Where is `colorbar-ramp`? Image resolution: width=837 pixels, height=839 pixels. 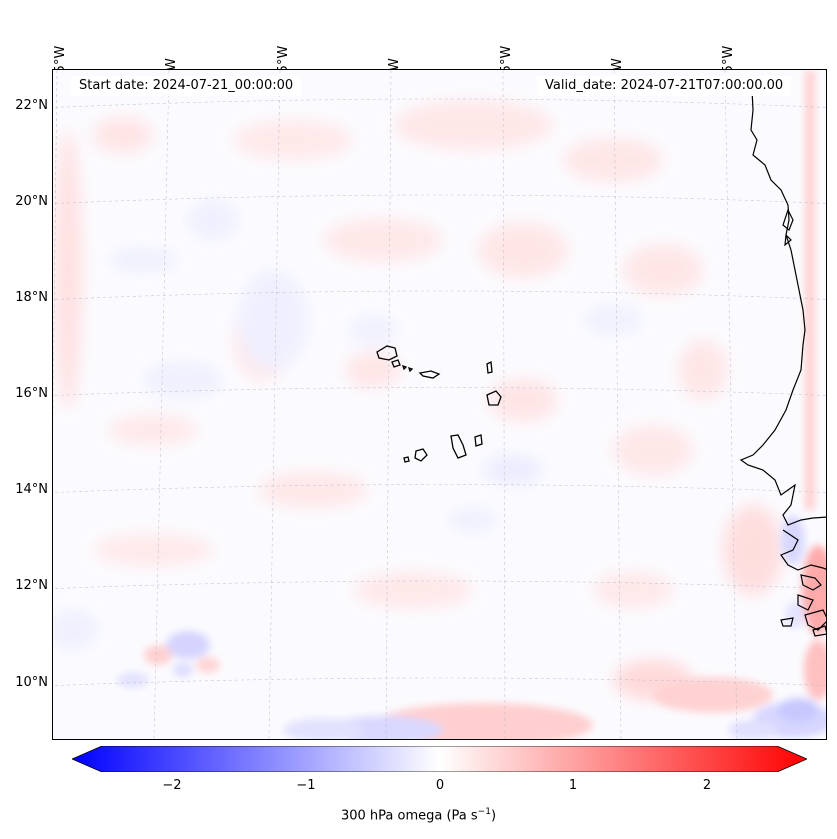
colorbar-ramp is located at coordinates (439, 759).